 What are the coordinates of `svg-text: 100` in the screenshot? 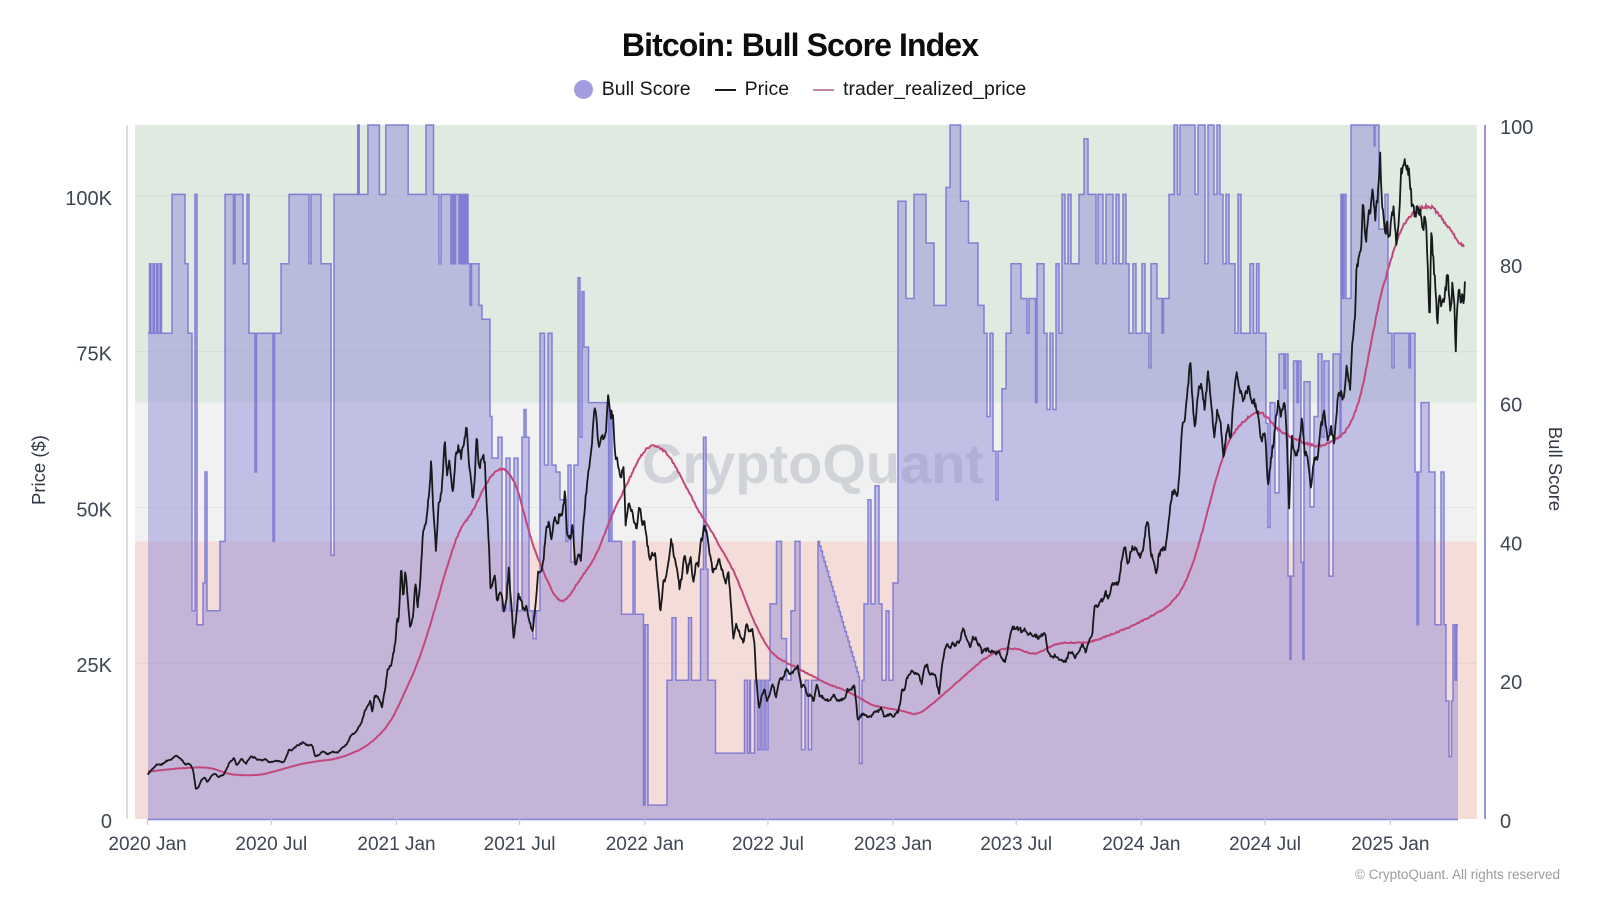 It's located at (1516, 128).